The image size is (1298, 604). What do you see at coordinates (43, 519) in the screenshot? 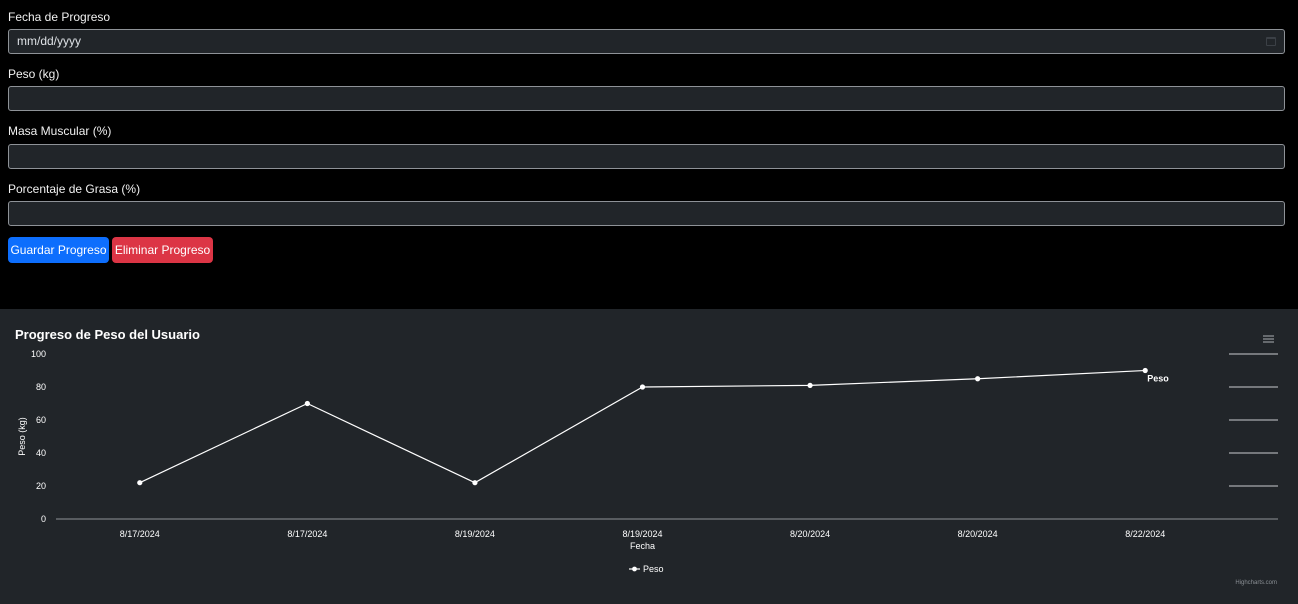
I see `y-tick-label: 0` at bounding box center [43, 519].